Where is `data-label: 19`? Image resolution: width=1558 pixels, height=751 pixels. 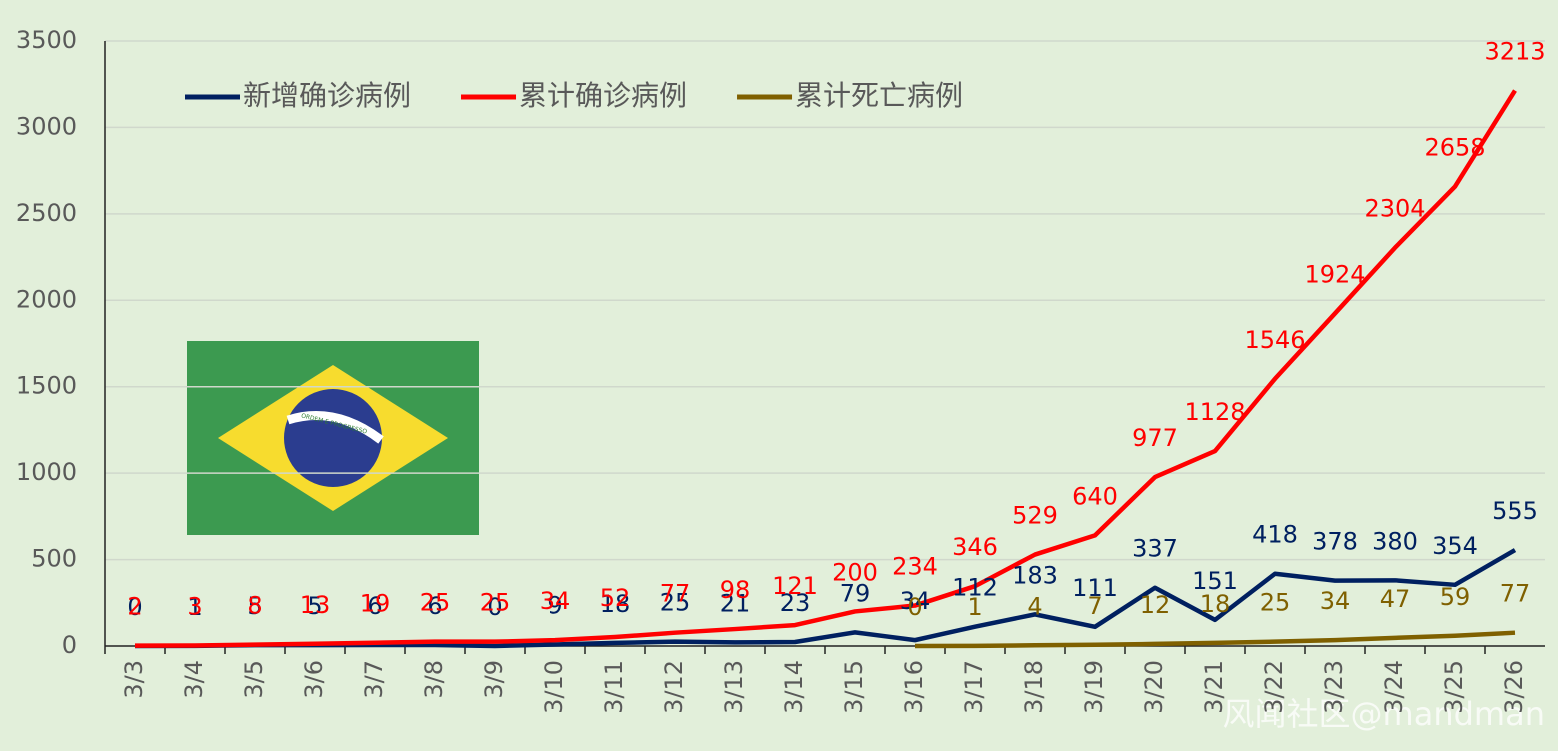 data-label: 19 is located at coordinates (375, 604).